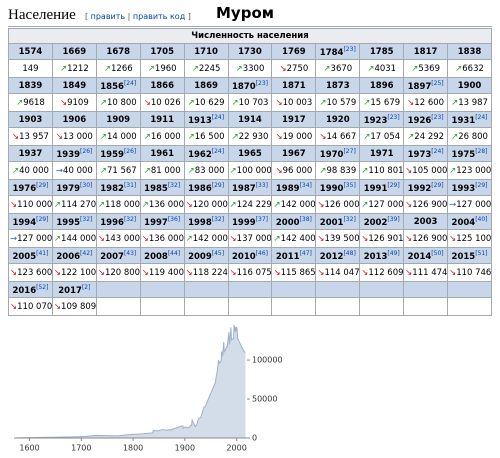 This screenshot has width=500, height=458. What do you see at coordinates (386, 238) in the screenshot?
I see `population: 126 901` at bounding box center [386, 238].